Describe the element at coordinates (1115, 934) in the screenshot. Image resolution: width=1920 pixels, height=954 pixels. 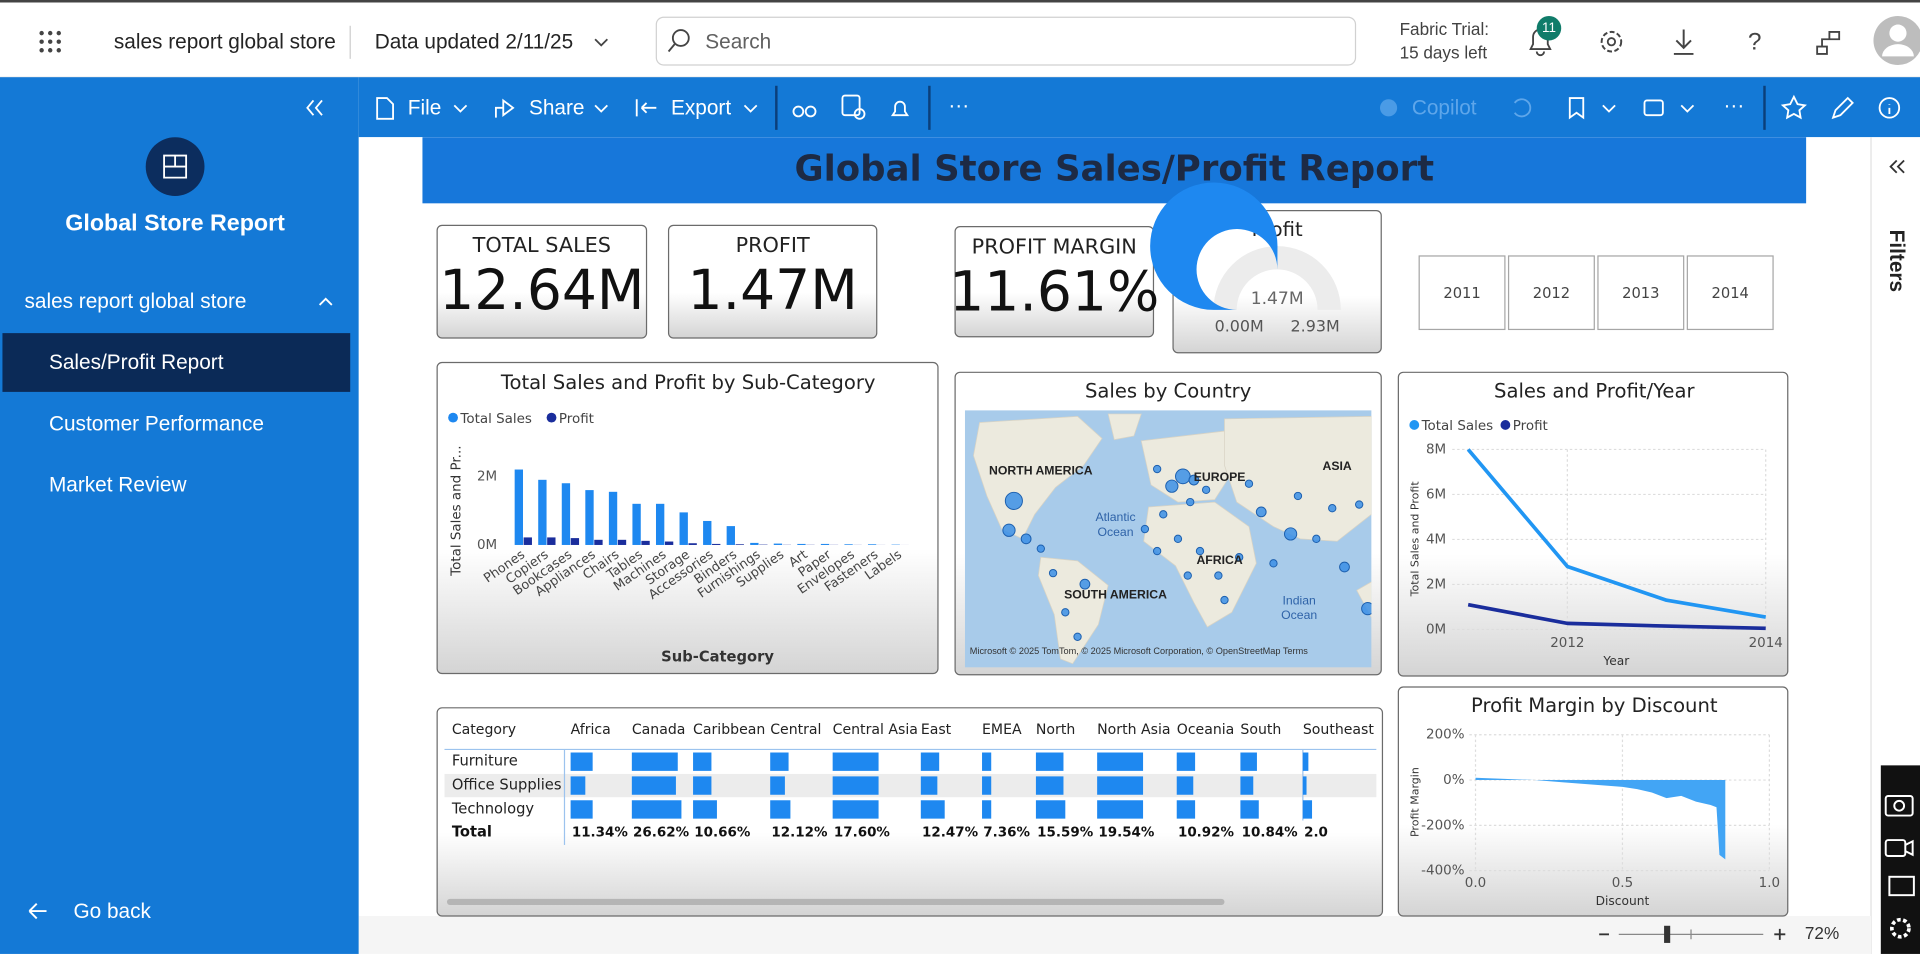
I see `footer-bg` at that location.